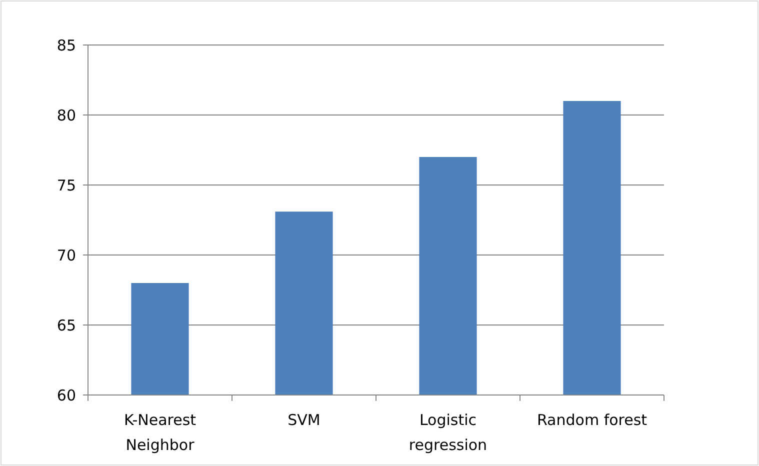 The height and width of the screenshot is (466, 759). I want to click on y-tick-label: 65, so click(66, 325).